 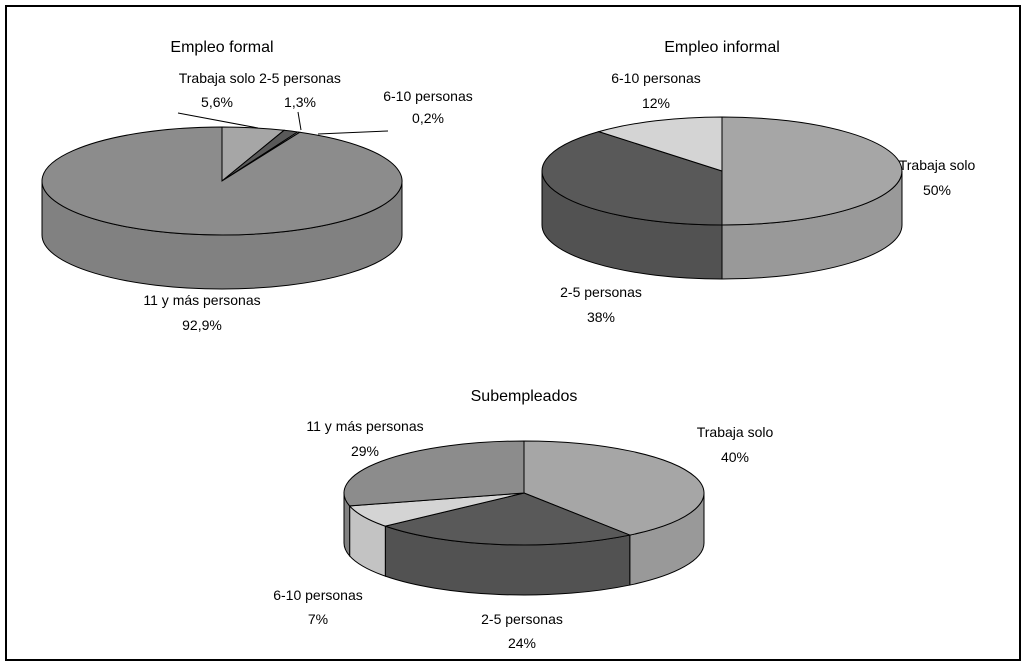 What do you see at coordinates (428, 118) in the screenshot?
I see `slice-value-6-10-personas: 0,2%` at bounding box center [428, 118].